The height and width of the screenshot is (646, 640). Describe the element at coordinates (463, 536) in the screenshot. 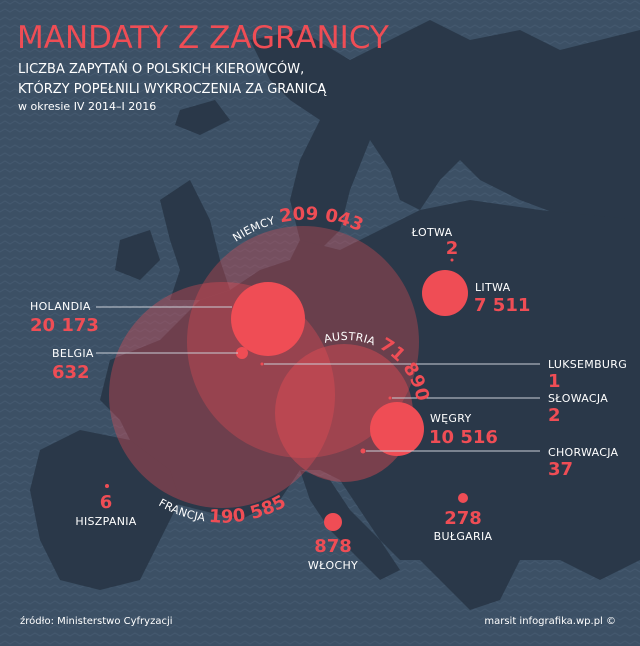

I see `label-bulgaria: BUŁGARIA` at that location.